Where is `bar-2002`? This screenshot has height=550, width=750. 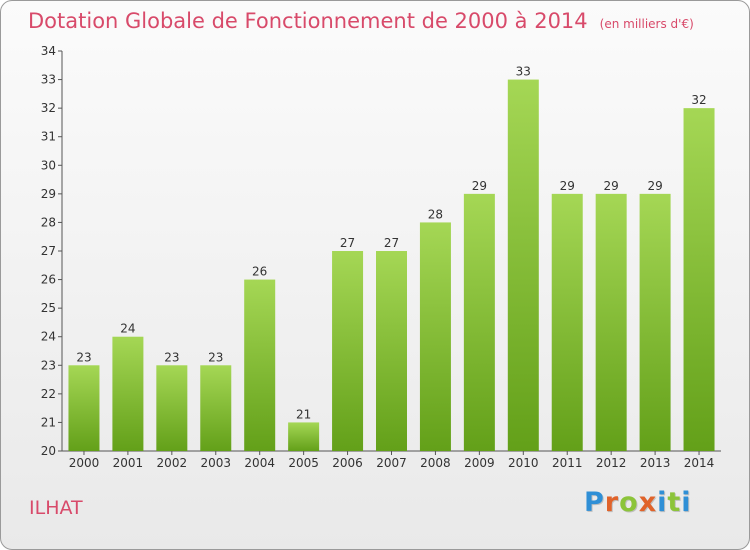
bar-2002 is located at coordinates (172, 408).